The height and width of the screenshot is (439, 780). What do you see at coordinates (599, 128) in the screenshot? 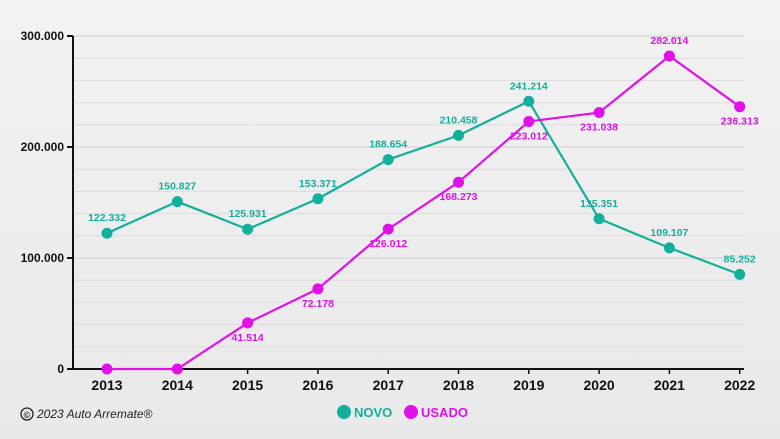
I see `data-label-usado: 231.038` at bounding box center [599, 128].